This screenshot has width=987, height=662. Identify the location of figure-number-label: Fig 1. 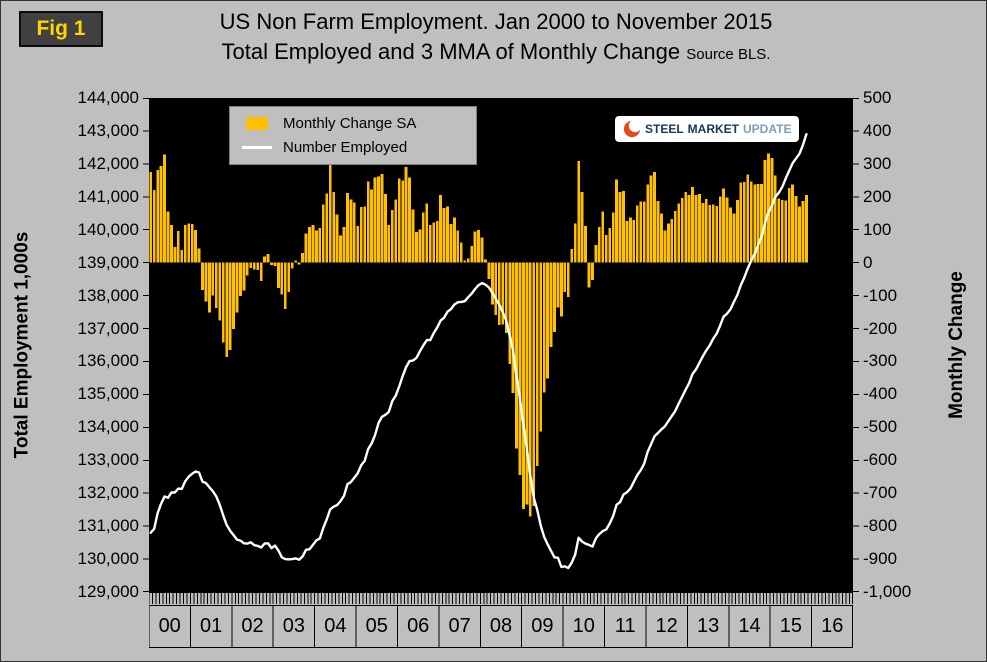
(61, 28).